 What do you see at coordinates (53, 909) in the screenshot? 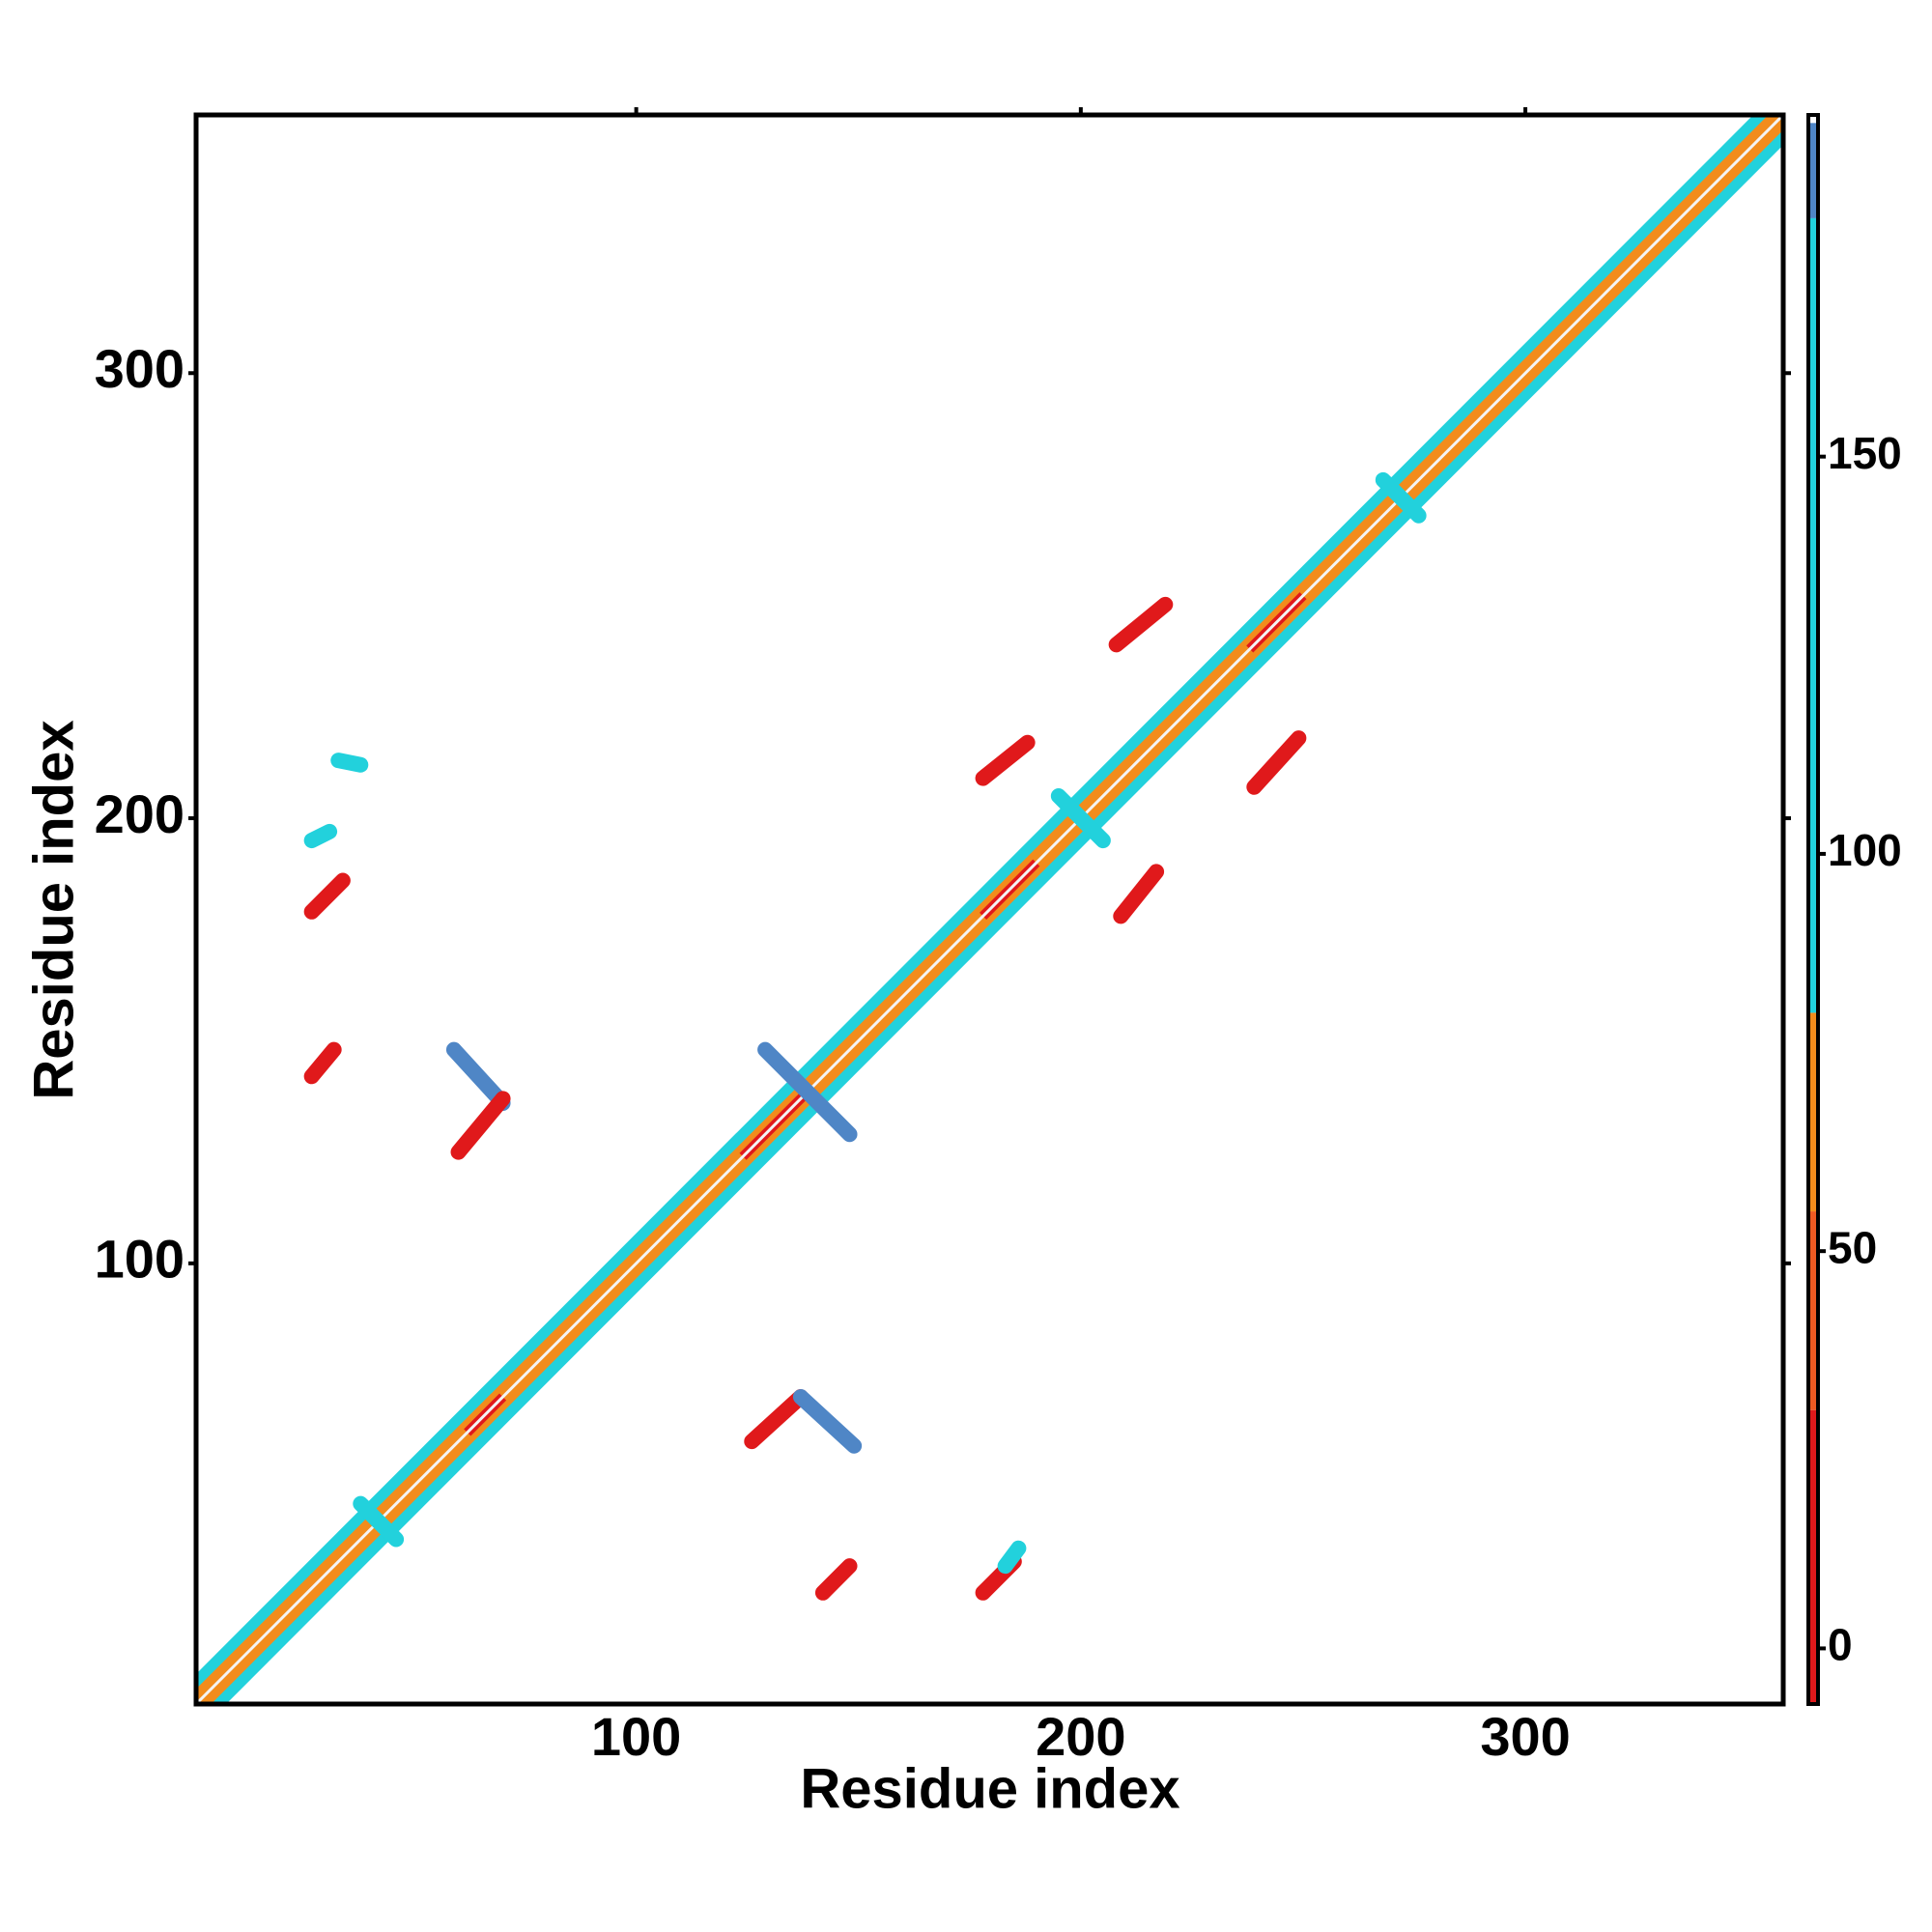
I see `y-axis-title: Residue index` at bounding box center [53, 909].